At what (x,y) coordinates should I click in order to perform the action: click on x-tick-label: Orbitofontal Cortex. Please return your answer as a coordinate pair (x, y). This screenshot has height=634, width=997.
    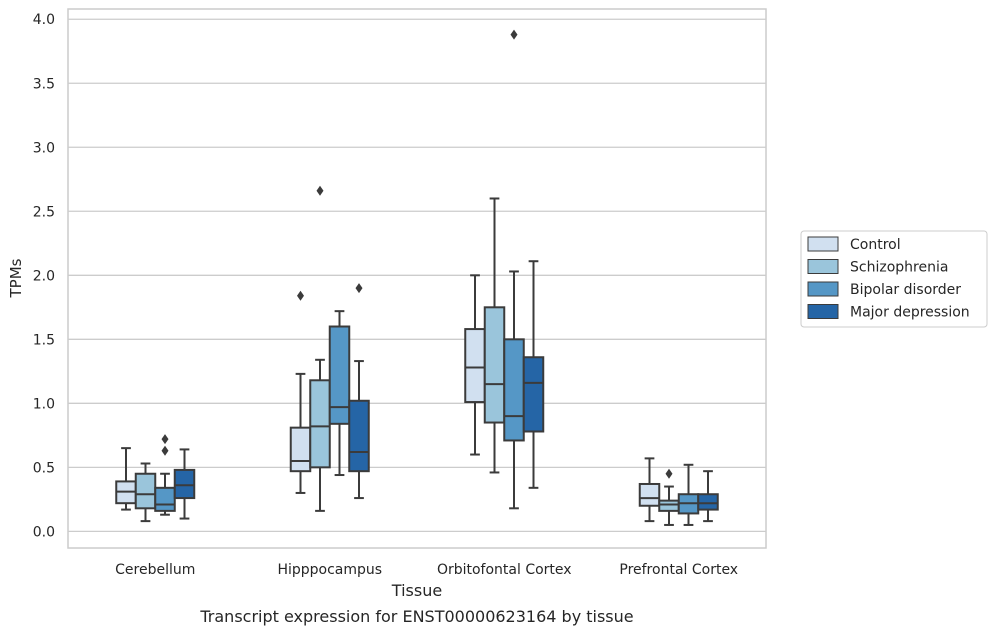
    Looking at the image, I should click on (504, 570).